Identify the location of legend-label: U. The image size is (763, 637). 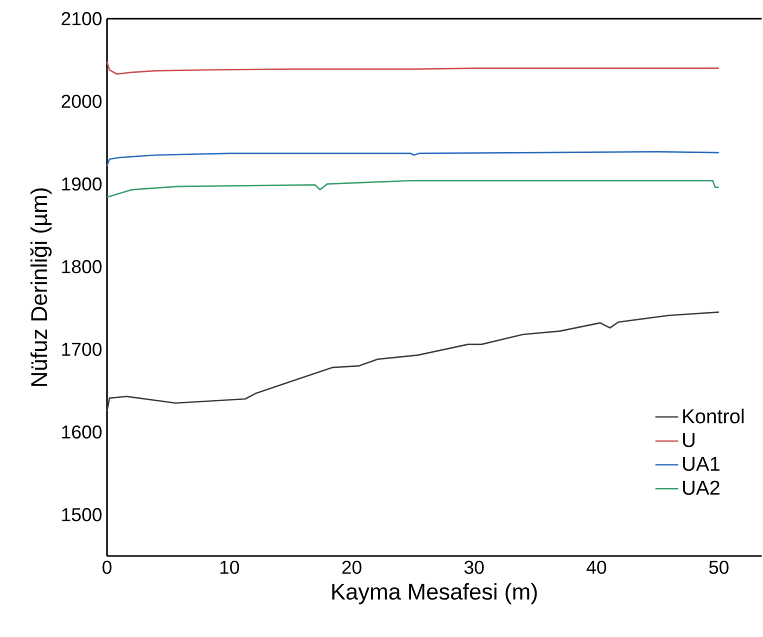
(688, 440).